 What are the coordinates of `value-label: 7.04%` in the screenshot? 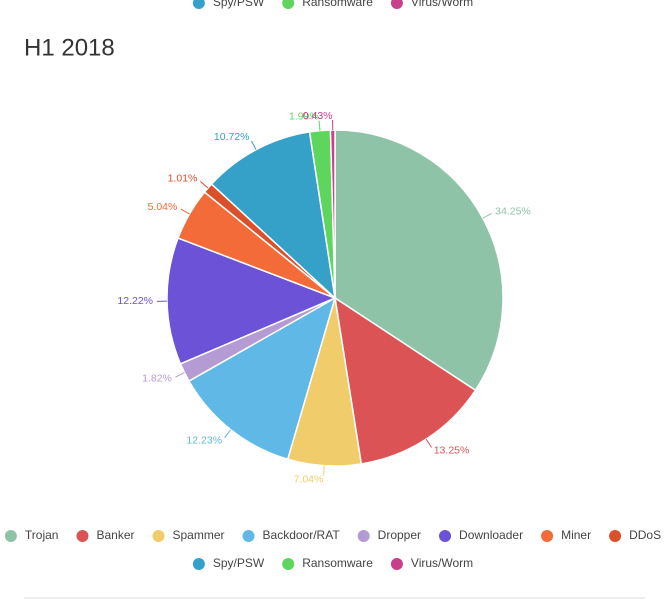 It's located at (309, 479).